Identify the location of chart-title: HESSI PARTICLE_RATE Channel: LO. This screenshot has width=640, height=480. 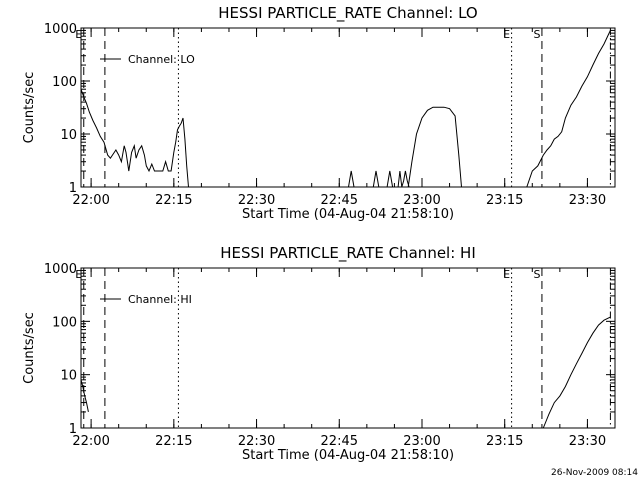
(347, 13).